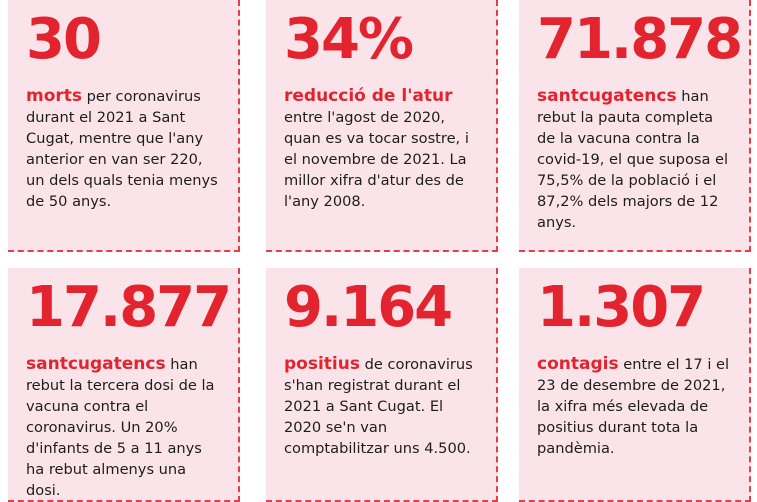  I want to click on stat-keyword: contagis, so click(578, 364).